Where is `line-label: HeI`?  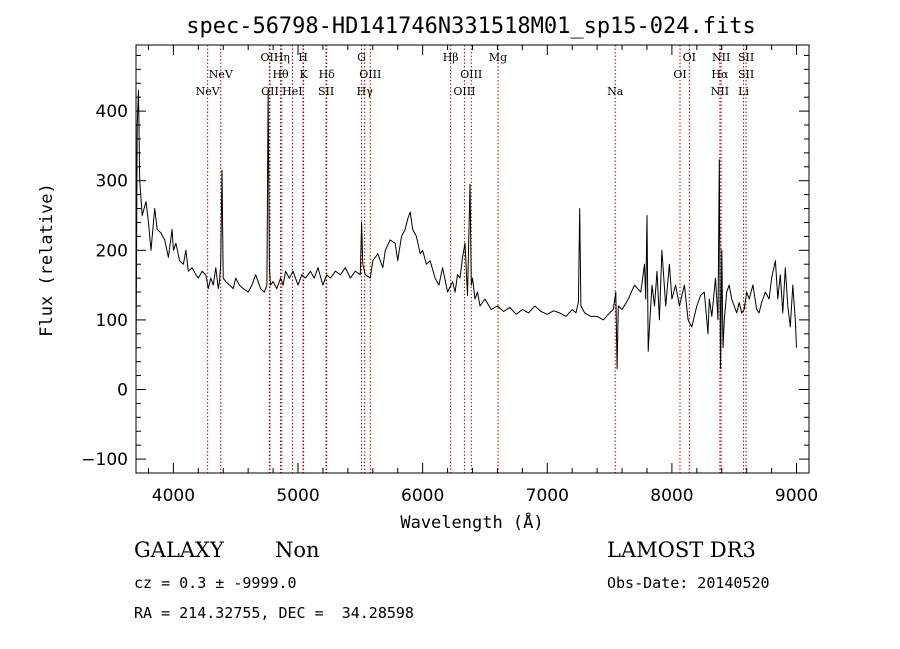 line-label: HeI is located at coordinates (292, 91).